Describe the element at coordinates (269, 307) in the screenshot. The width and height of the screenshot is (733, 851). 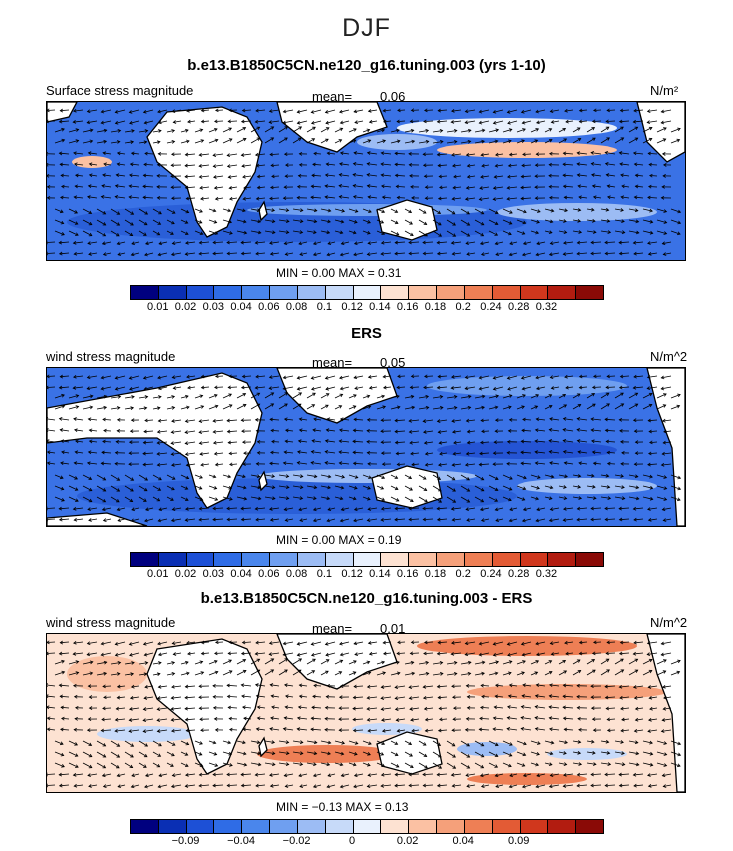
I see `colorbar-tick-label: 0.06` at that location.